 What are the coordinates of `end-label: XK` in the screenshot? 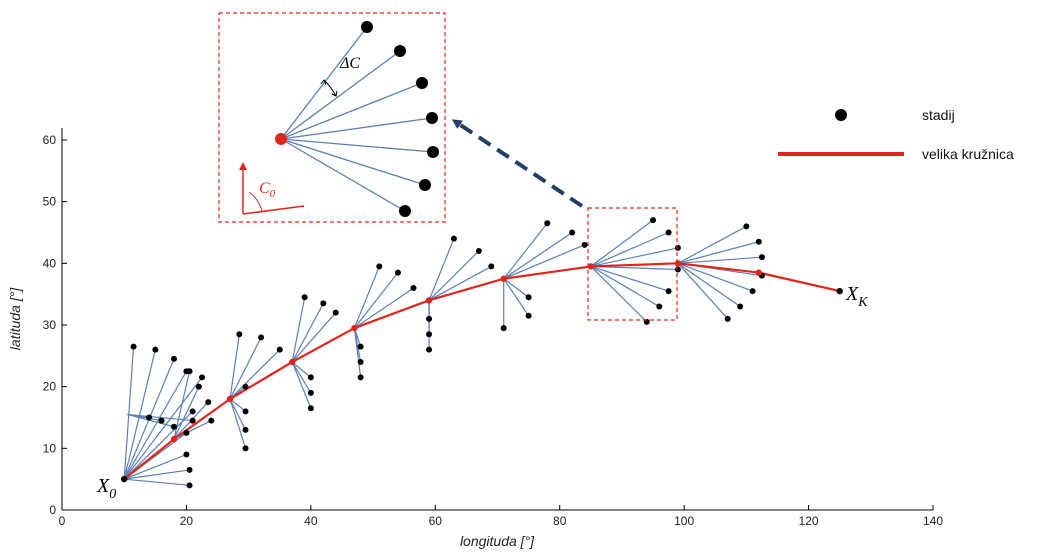 It's located at (856, 296).